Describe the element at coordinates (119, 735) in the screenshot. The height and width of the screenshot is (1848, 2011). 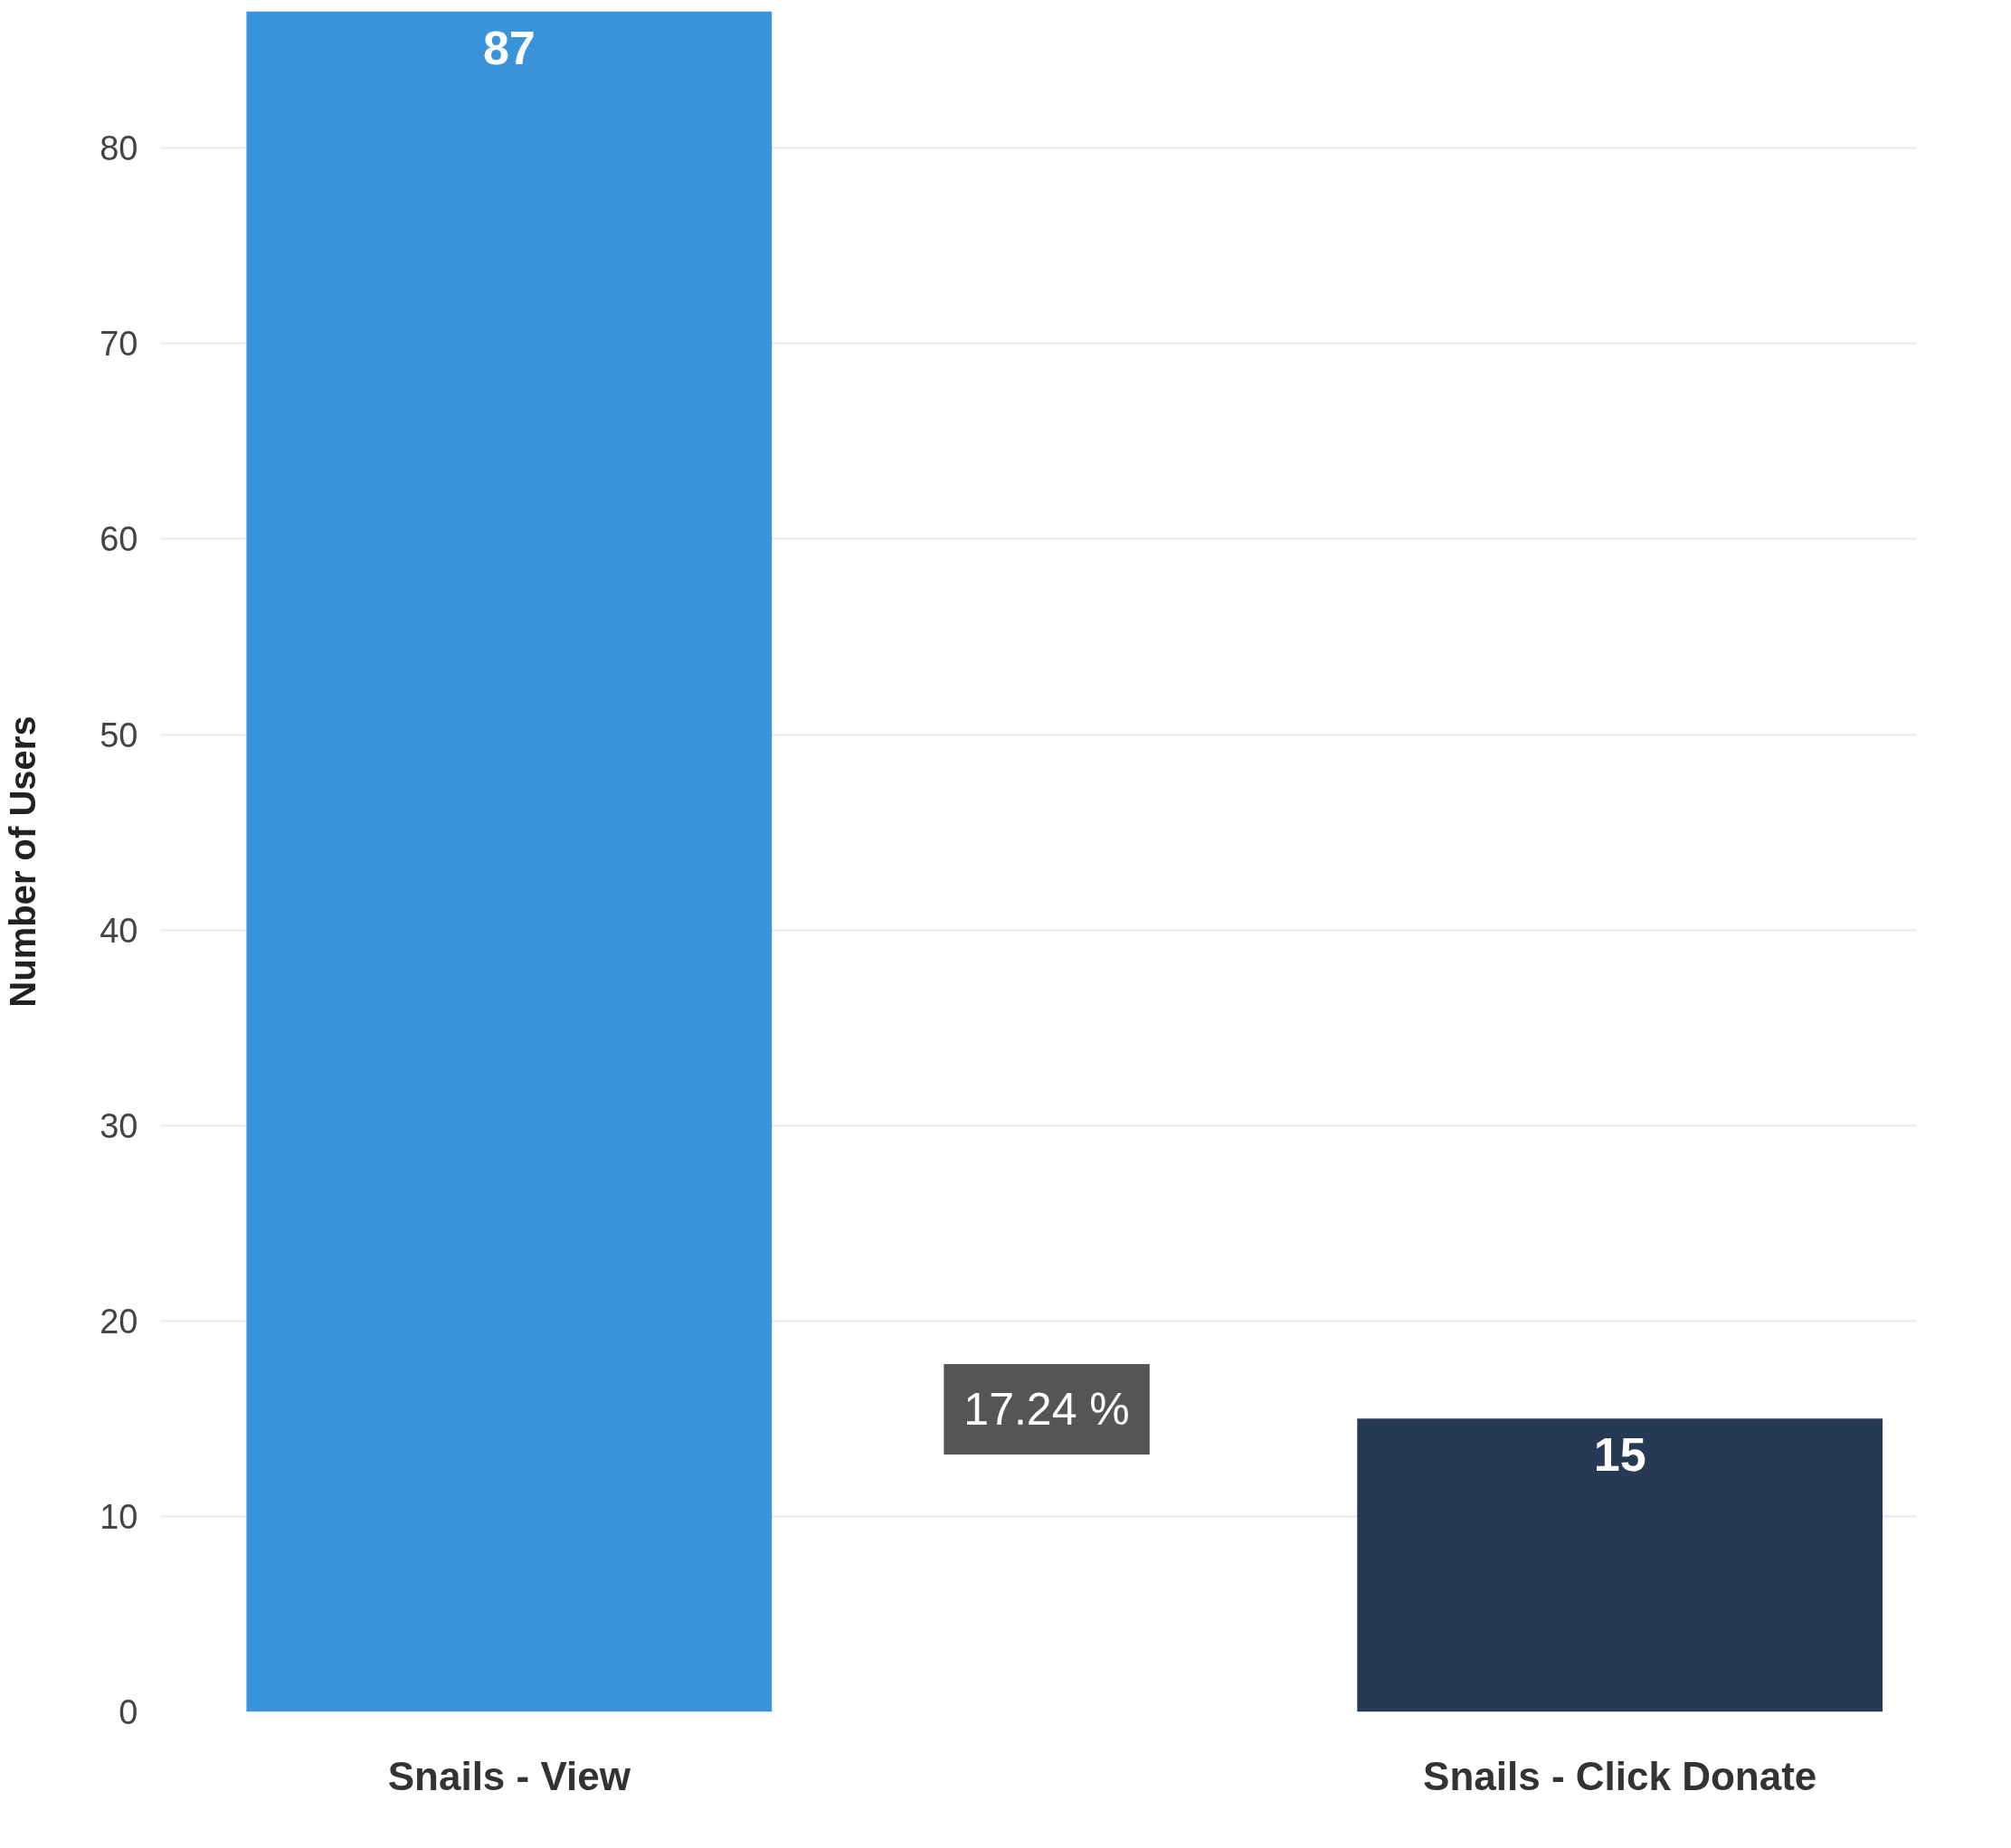
I see `y-tick-label: 50` at that location.